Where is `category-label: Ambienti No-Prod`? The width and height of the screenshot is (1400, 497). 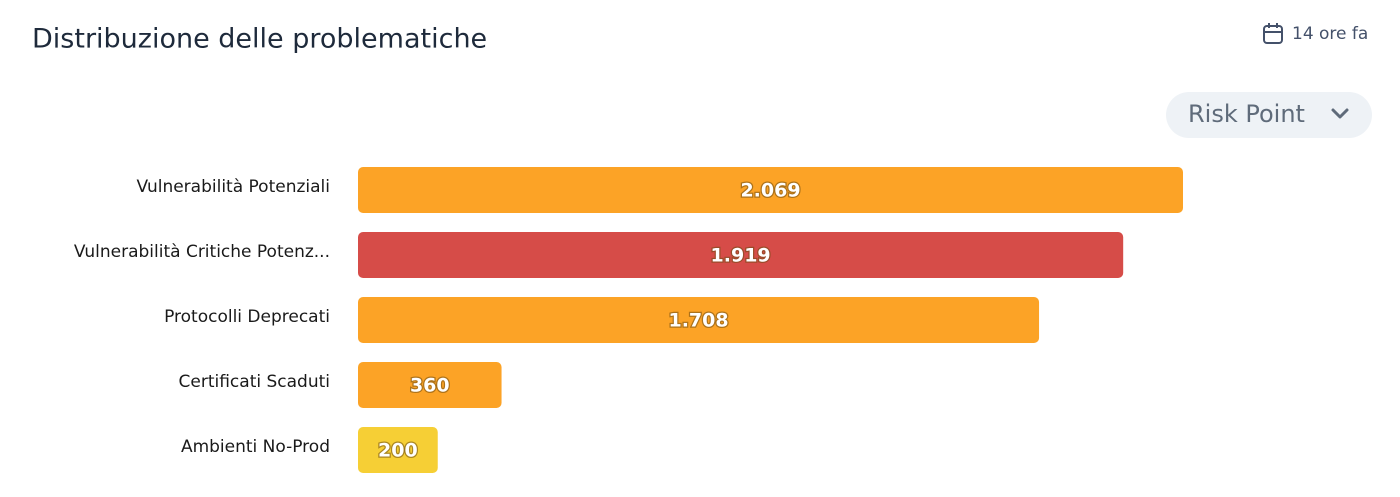
category-label: Ambienti No-Prod is located at coordinates (255, 447).